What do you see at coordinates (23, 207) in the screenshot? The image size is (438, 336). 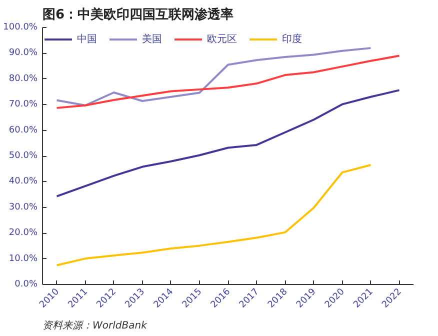 I see `y-tick-label: 30.0%` at bounding box center [23, 207].